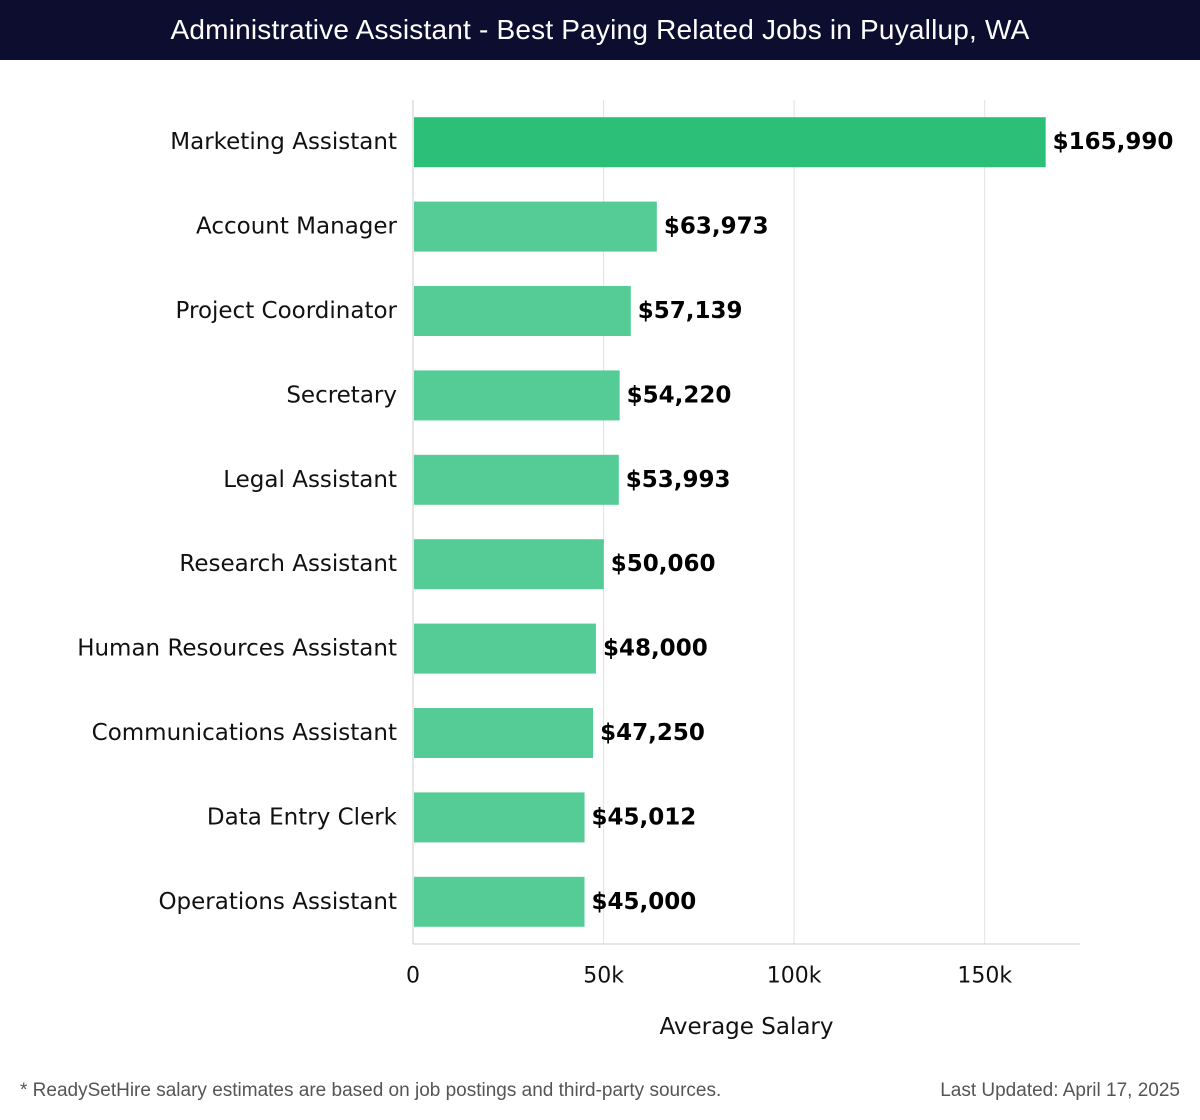  I want to click on category-label: Legal Assistant, so click(310, 480).